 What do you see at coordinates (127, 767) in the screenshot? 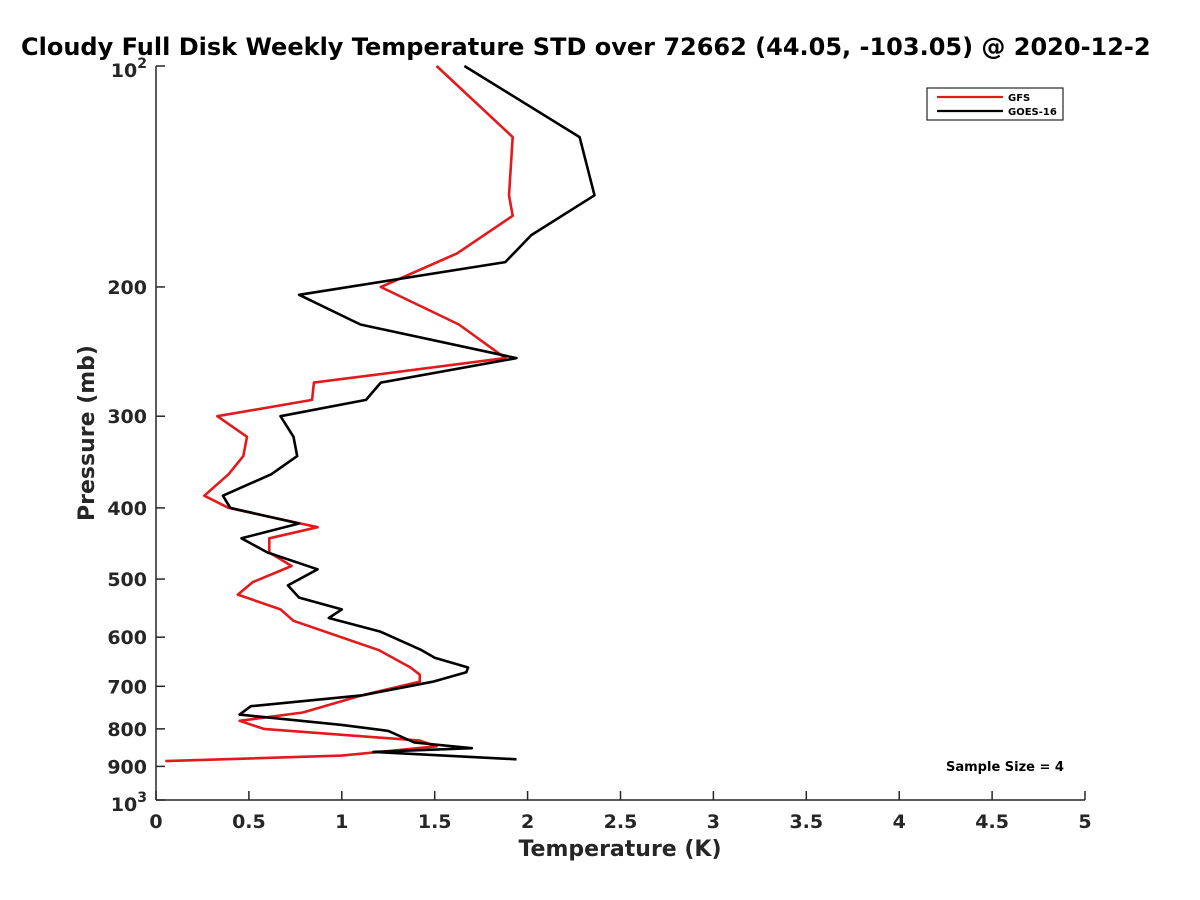
I see `y-tick-label: 900` at bounding box center [127, 767].